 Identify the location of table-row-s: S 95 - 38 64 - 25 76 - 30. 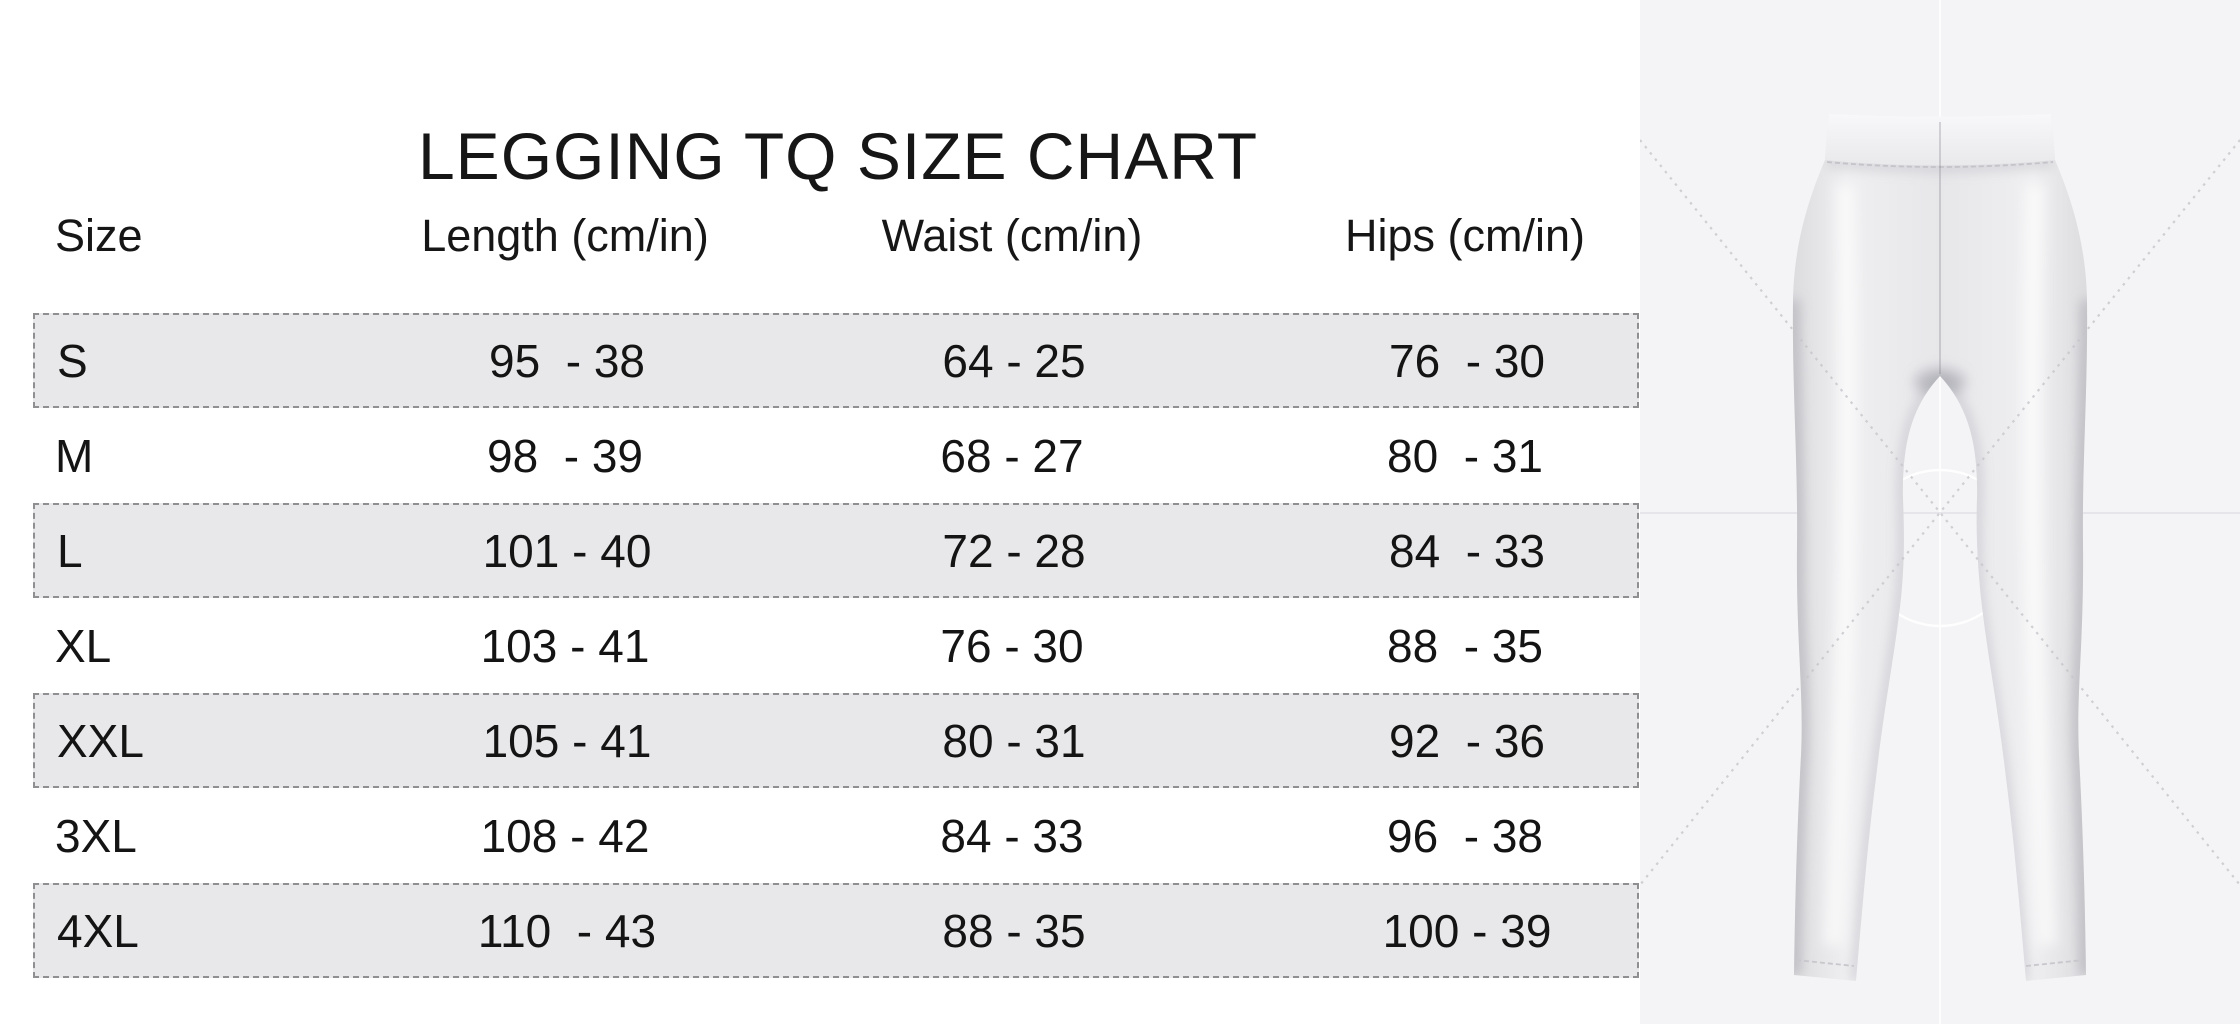
(836, 360).